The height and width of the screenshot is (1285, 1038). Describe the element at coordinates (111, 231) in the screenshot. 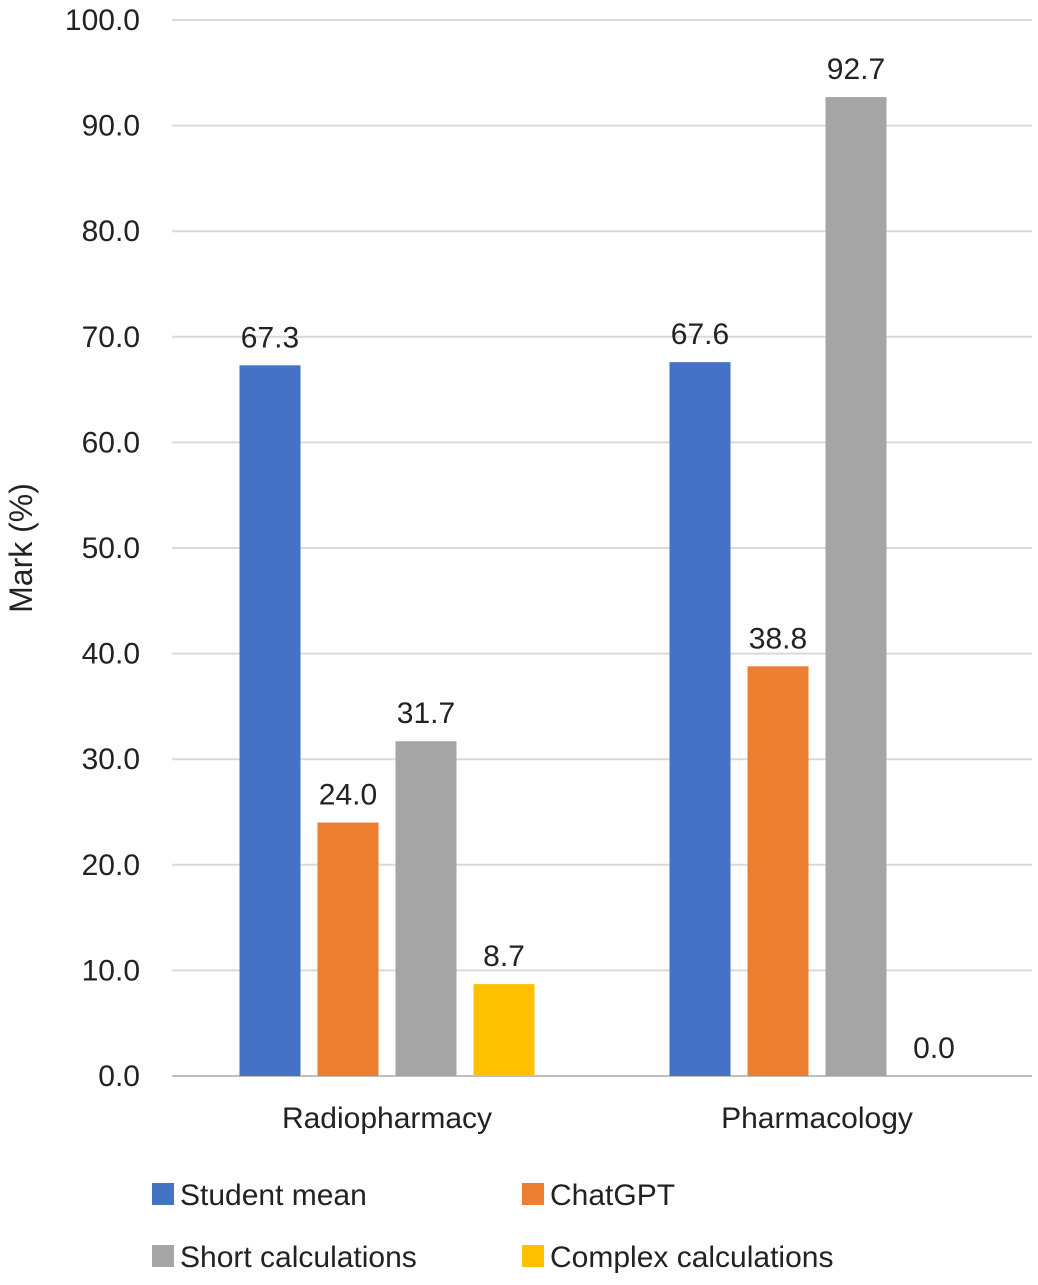

I see `y-tick-label: 80.0` at that location.